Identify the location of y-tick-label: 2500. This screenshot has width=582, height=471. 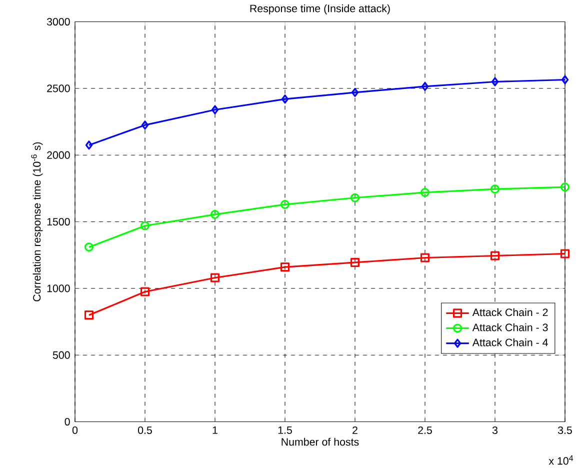
(58, 88).